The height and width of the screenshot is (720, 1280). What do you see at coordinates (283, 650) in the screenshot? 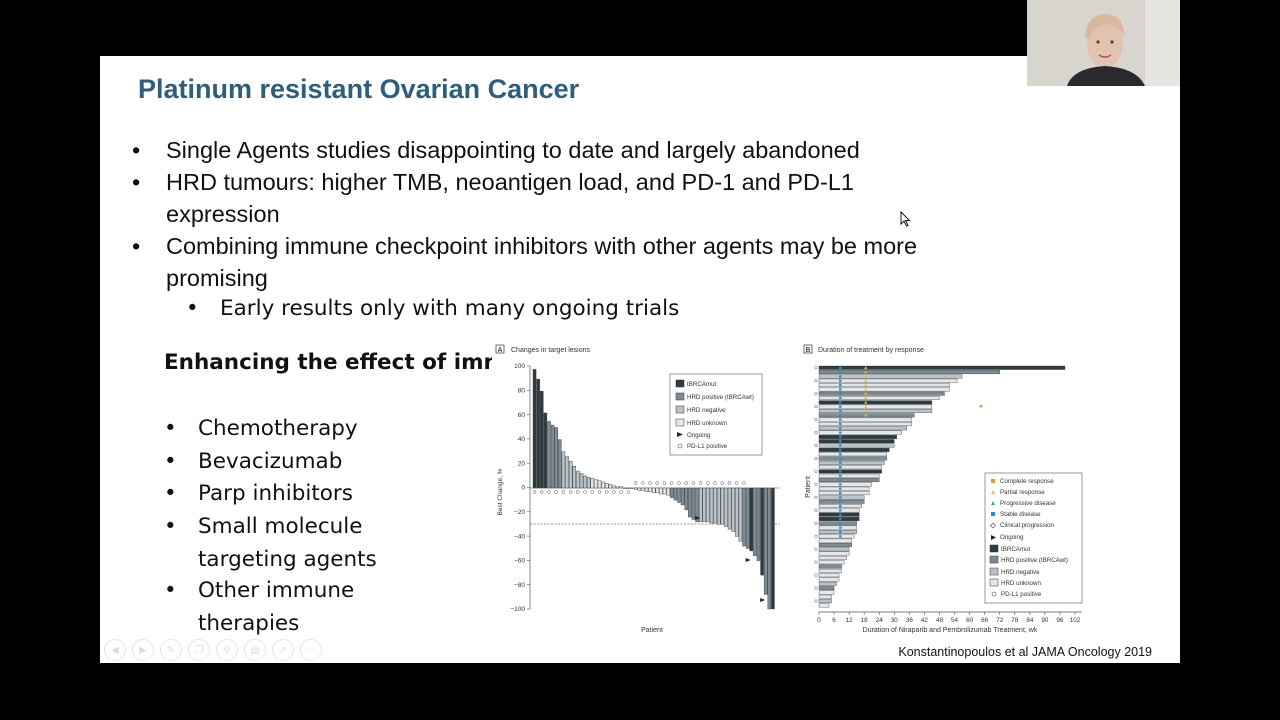
I see `pointer-icon: ↗` at bounding box center [283, 650].